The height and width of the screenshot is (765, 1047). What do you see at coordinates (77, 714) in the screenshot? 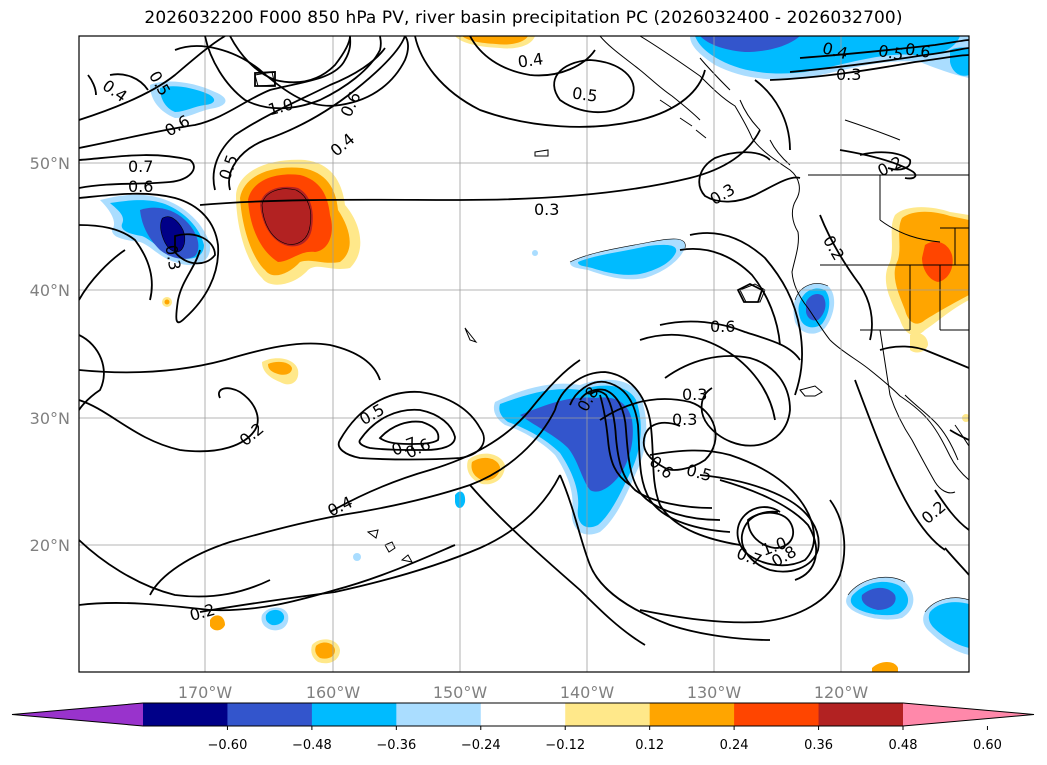
I see `colorbar-extend-min` at bounding box center [77, 714].